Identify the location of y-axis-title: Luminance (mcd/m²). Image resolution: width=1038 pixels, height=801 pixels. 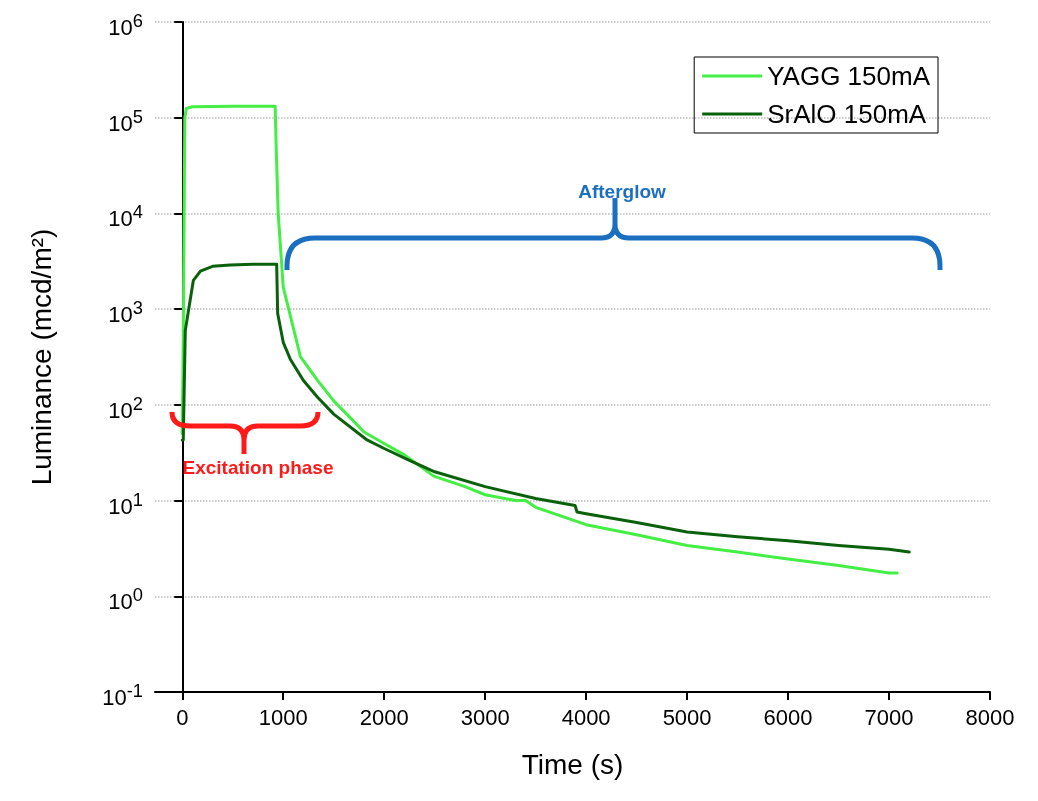
(41, 357).